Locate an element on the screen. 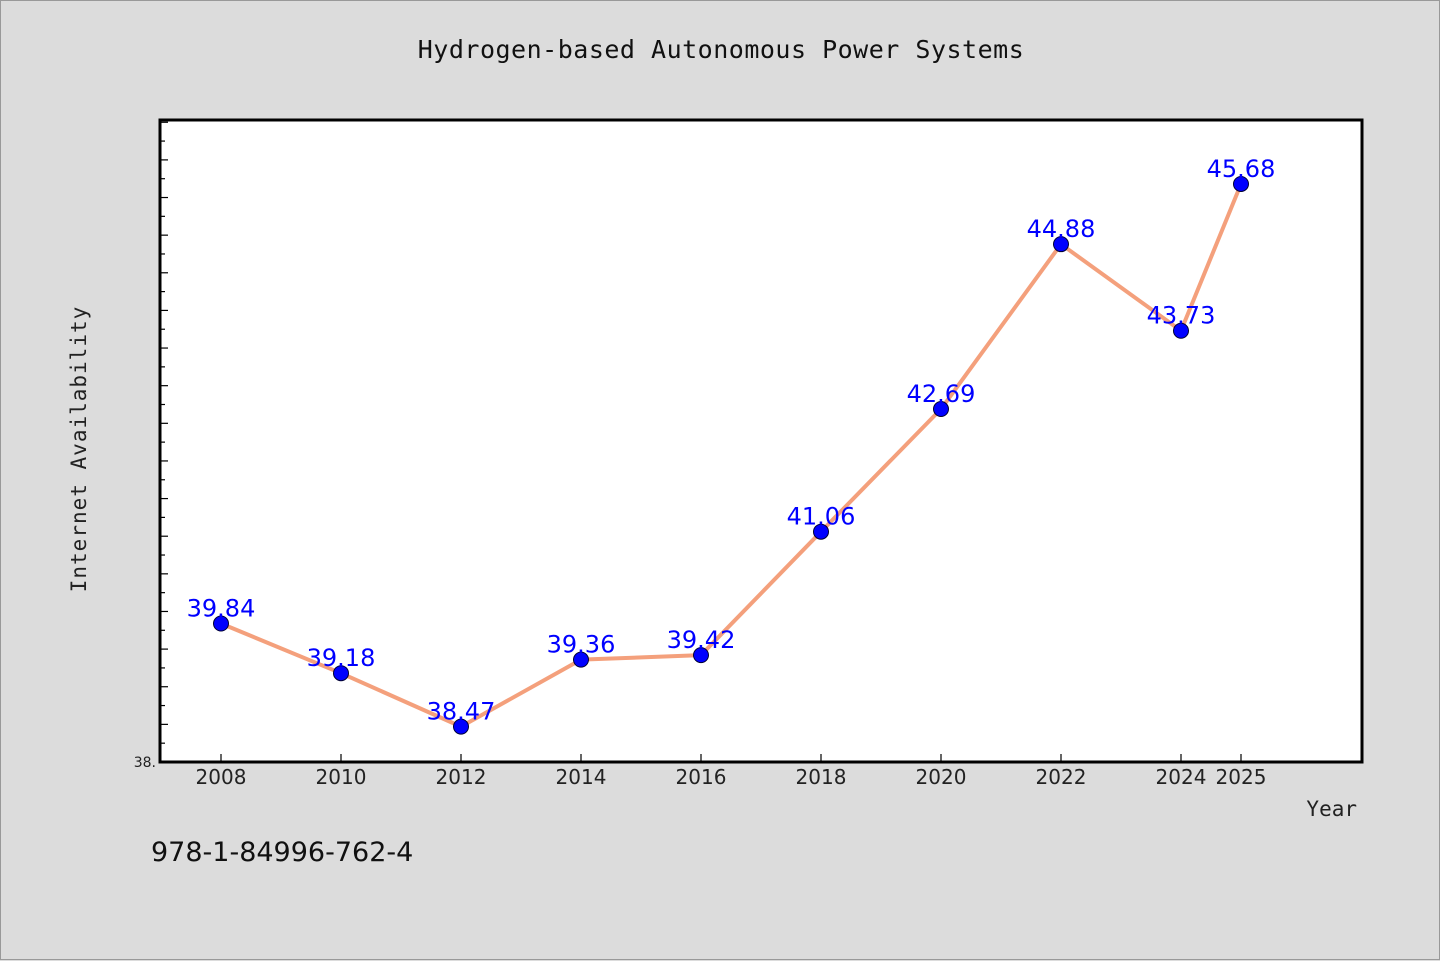 This screenshot has width=1440, height=961. isbn-text: 978-1-84996-762-4 is located at coordinates (282, 852).